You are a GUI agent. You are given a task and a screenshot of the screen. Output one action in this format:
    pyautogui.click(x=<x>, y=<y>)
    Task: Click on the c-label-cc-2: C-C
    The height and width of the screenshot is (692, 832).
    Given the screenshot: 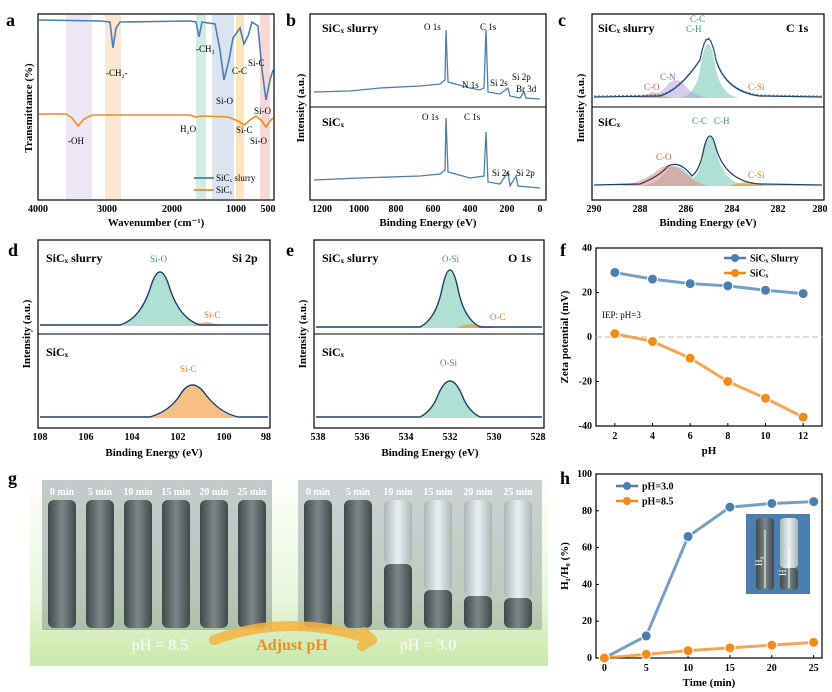 What is the action you would take?
    pyautogui.click(x=699, y=121)
    